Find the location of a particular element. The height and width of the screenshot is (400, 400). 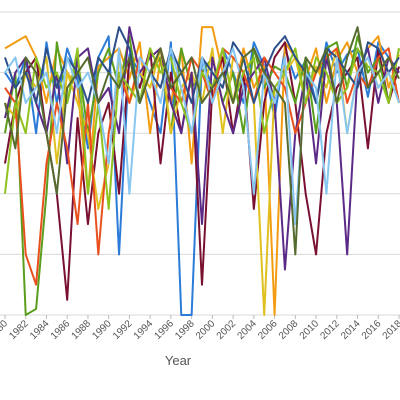

x-tick-label: 2006 is located at coordinates (268, 330).